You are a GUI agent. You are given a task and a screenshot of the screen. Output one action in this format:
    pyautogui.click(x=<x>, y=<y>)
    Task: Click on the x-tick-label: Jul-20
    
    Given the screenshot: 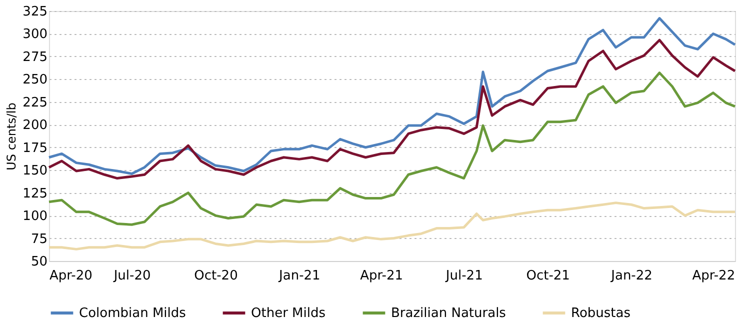 What is the action you would take?
    pyautogui.click(x=131, y=276)
    